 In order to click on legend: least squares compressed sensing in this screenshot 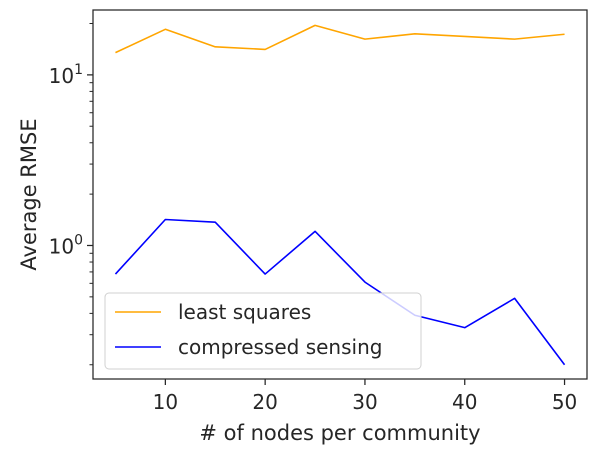, I will do `click(263, 331)`.